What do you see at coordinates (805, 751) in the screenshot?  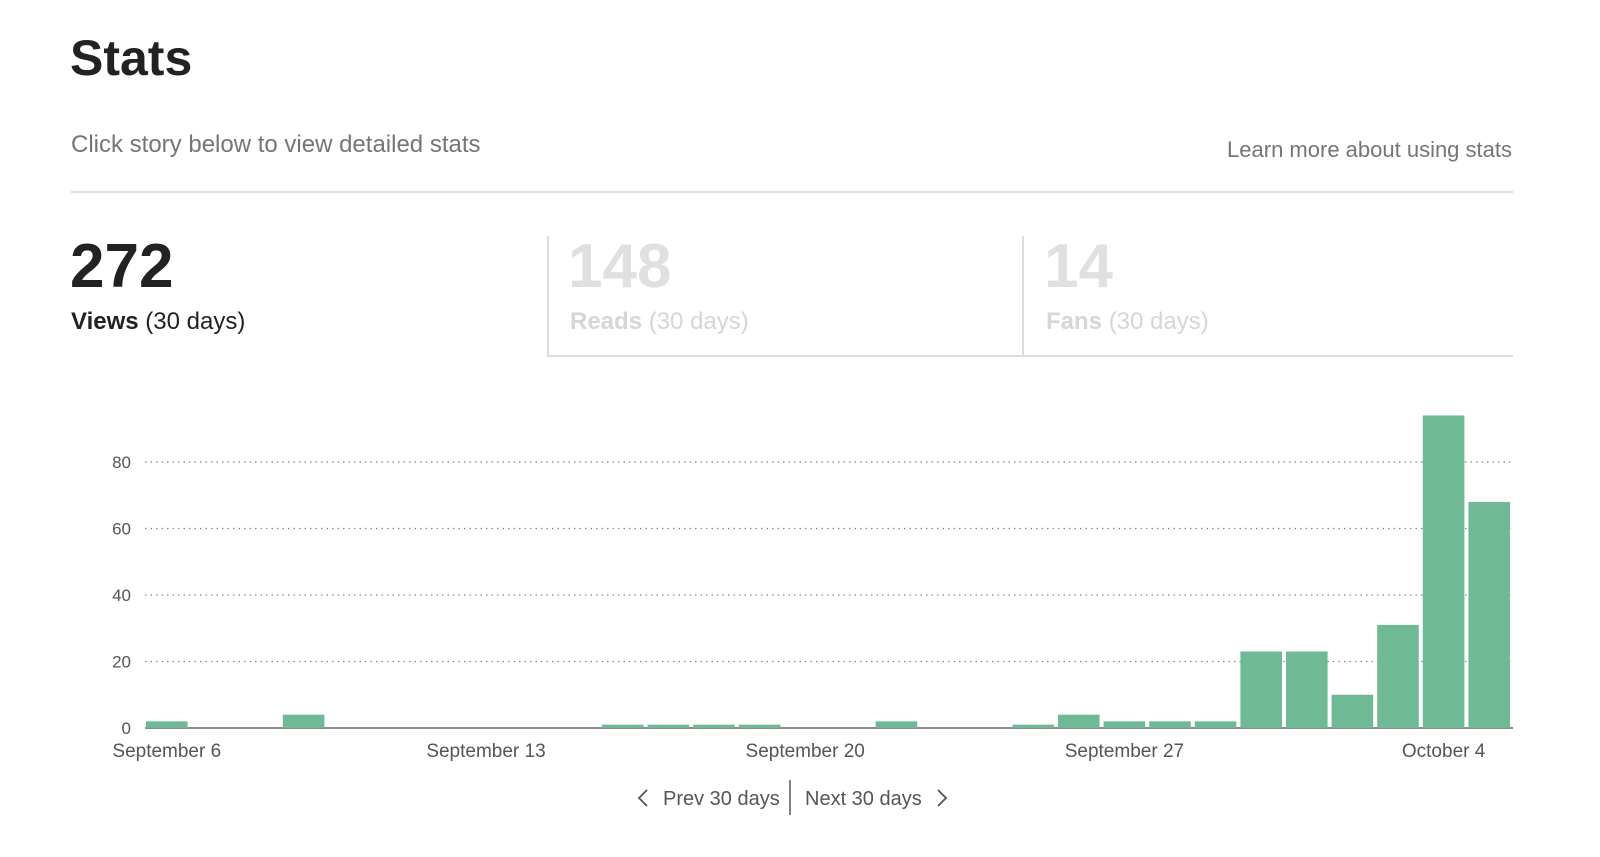 I see `x-tick-label: September 20` at bounding box center [805, 751].